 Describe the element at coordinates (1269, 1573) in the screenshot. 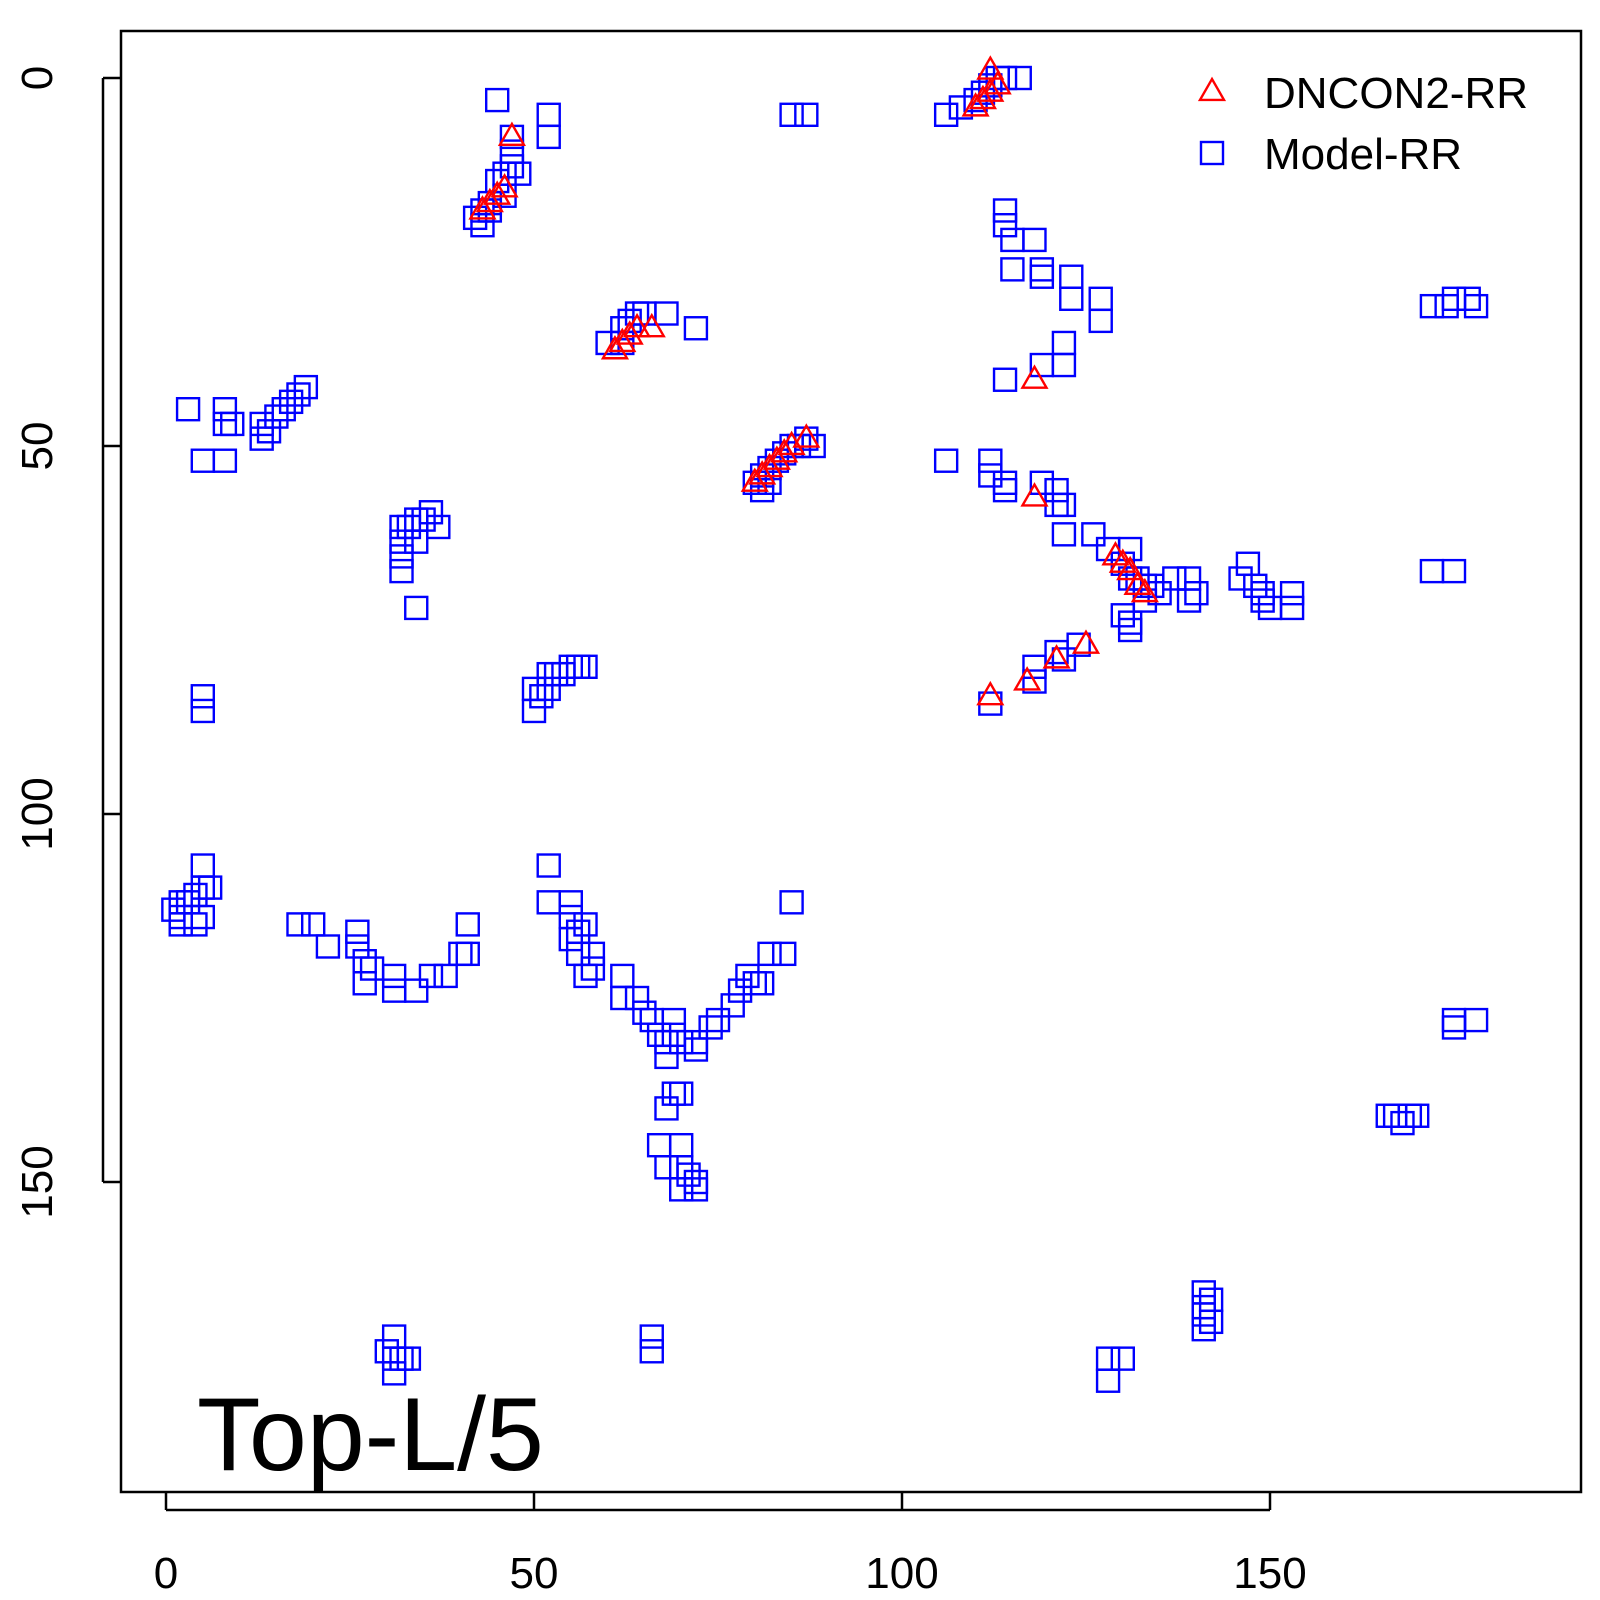

I see `x-tick-label: 150` at that location.